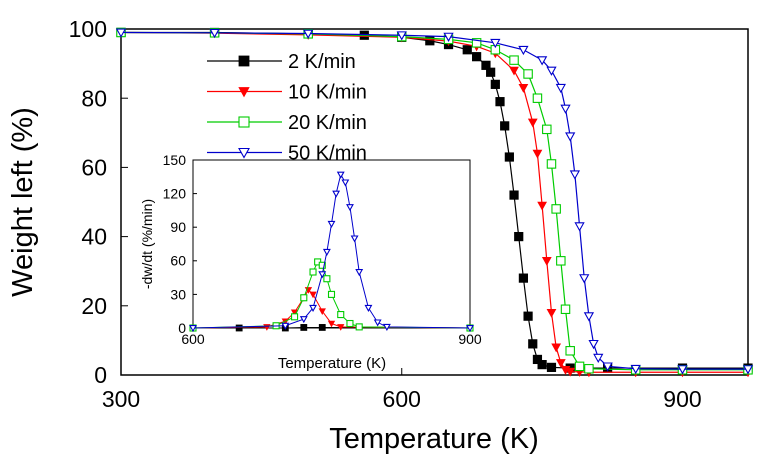  I want to click on main-y-tick-label: 40, so click(94, 237).